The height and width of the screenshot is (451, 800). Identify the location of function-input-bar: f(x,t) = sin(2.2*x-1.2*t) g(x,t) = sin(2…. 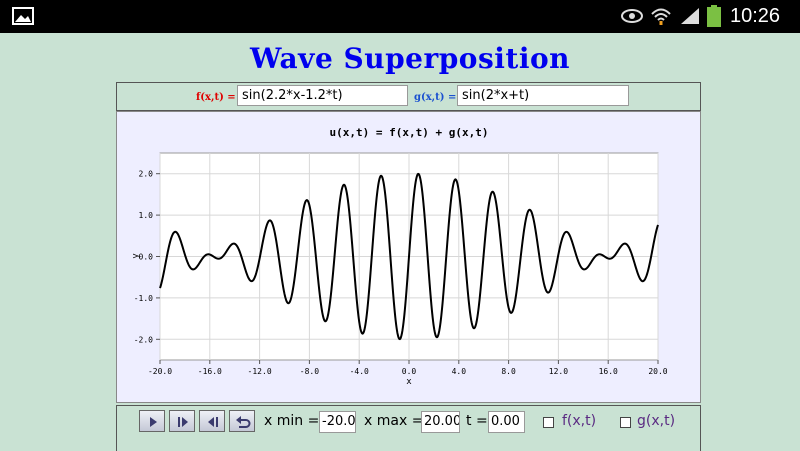
(408, 96).